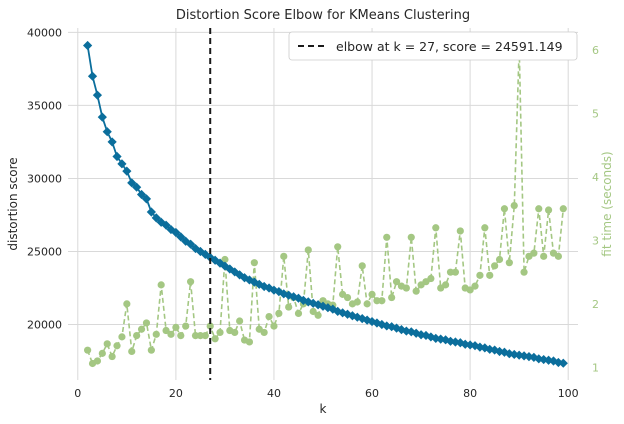 This screenshot has height=424, width=624. What do you see at coordinates (595, 304) in the screenshot?
I see `y2-tick-label: 2` at bounding box center [595, 304].